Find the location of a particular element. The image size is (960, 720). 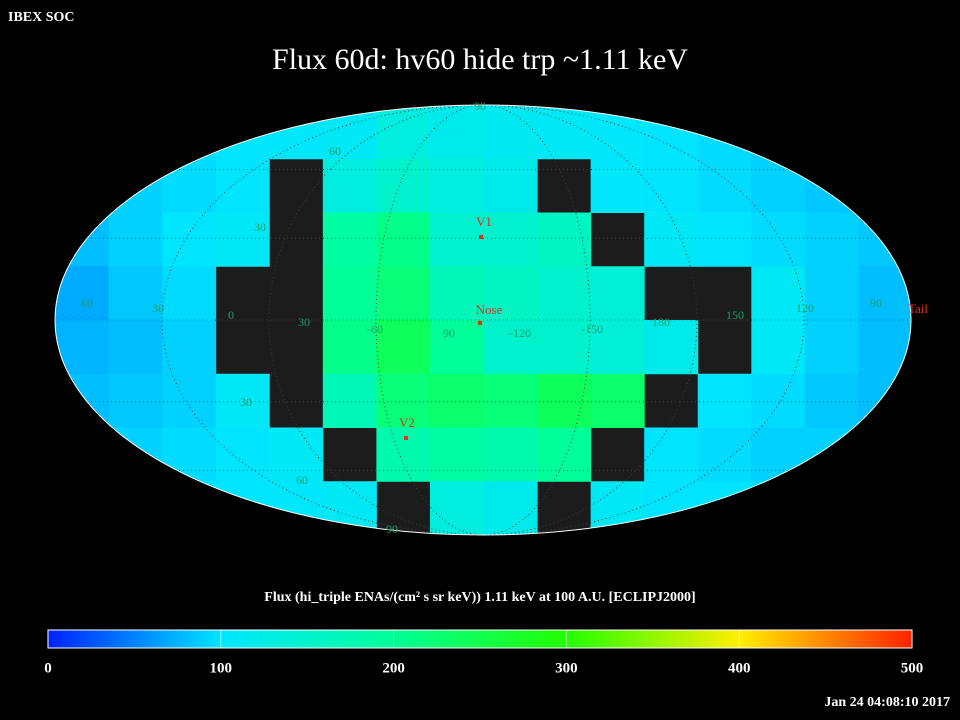

colorbar is located at coordinates (480, 639).